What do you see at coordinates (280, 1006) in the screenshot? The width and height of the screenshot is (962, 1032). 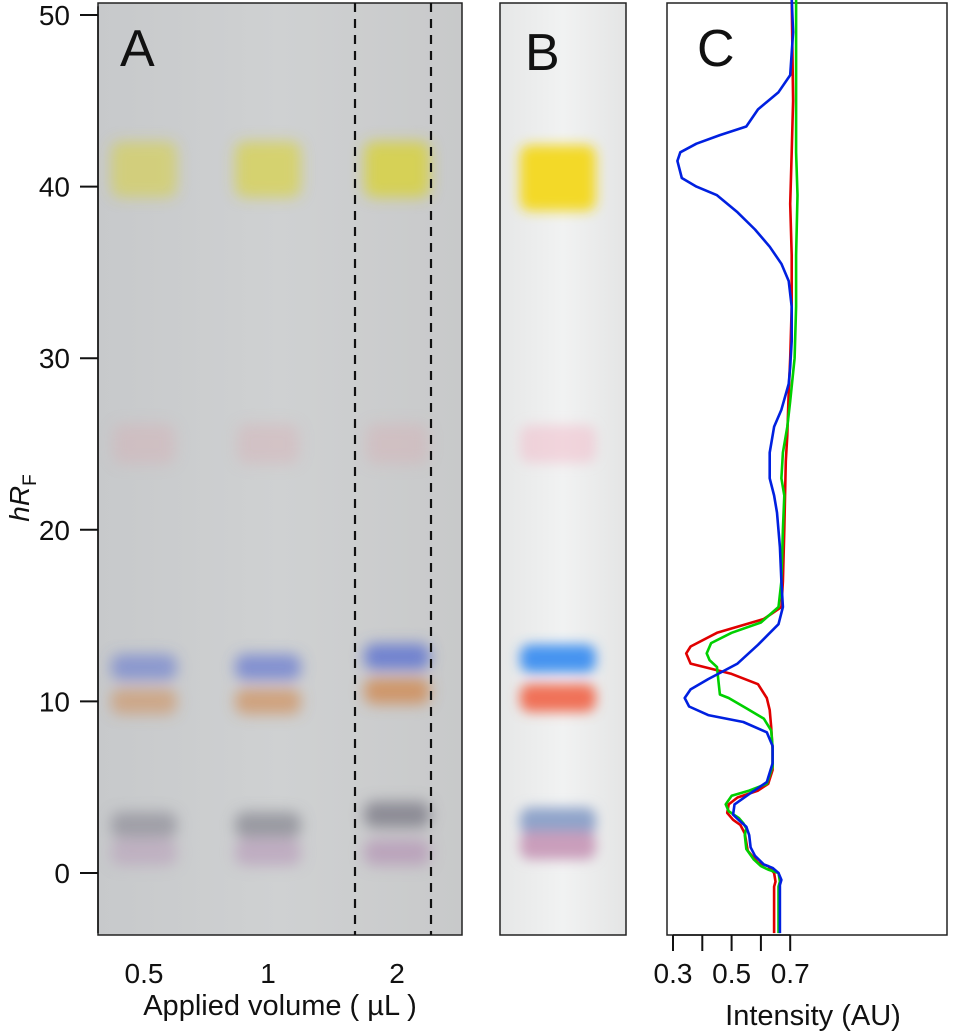 I see `x-axis-title: Applied volume ( µL )` at bounding box center [280, 1006].